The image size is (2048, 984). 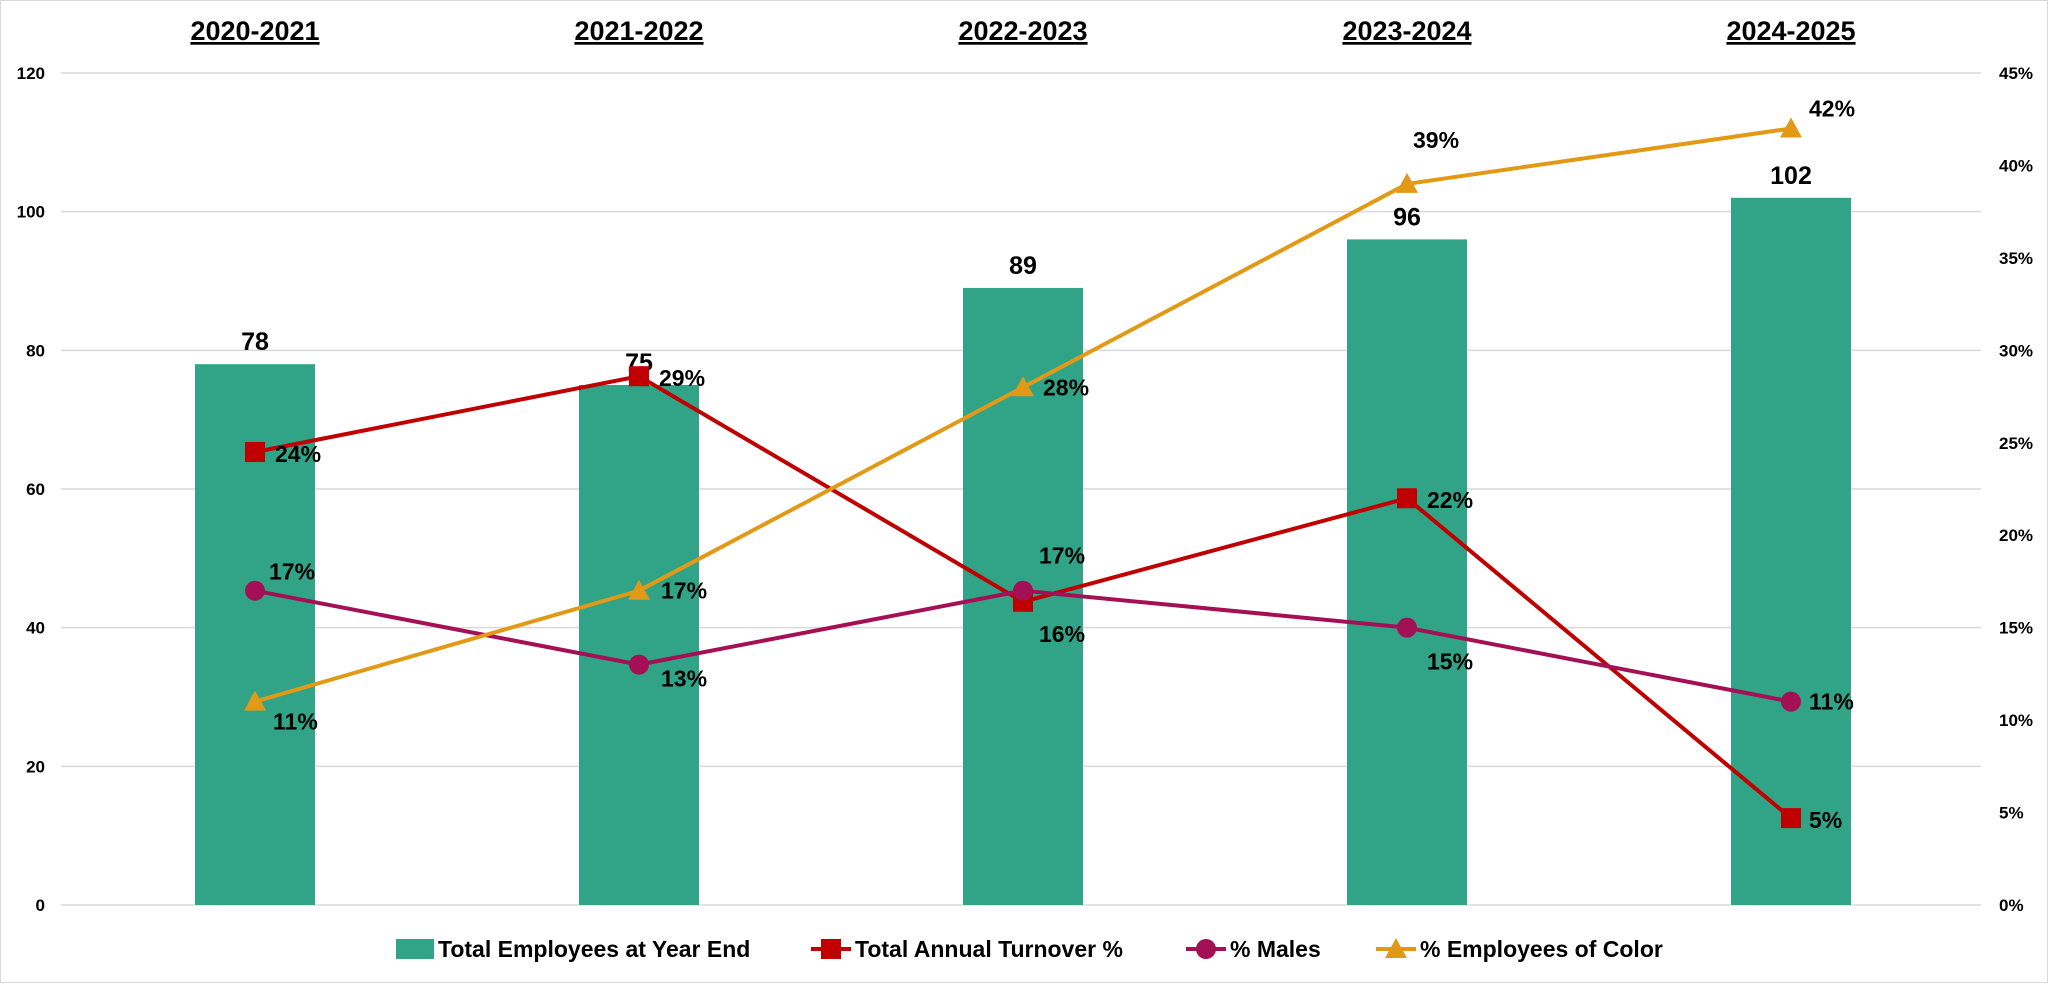 I want to click on y-left-tick-label: 80, so click(x=35, y=350).